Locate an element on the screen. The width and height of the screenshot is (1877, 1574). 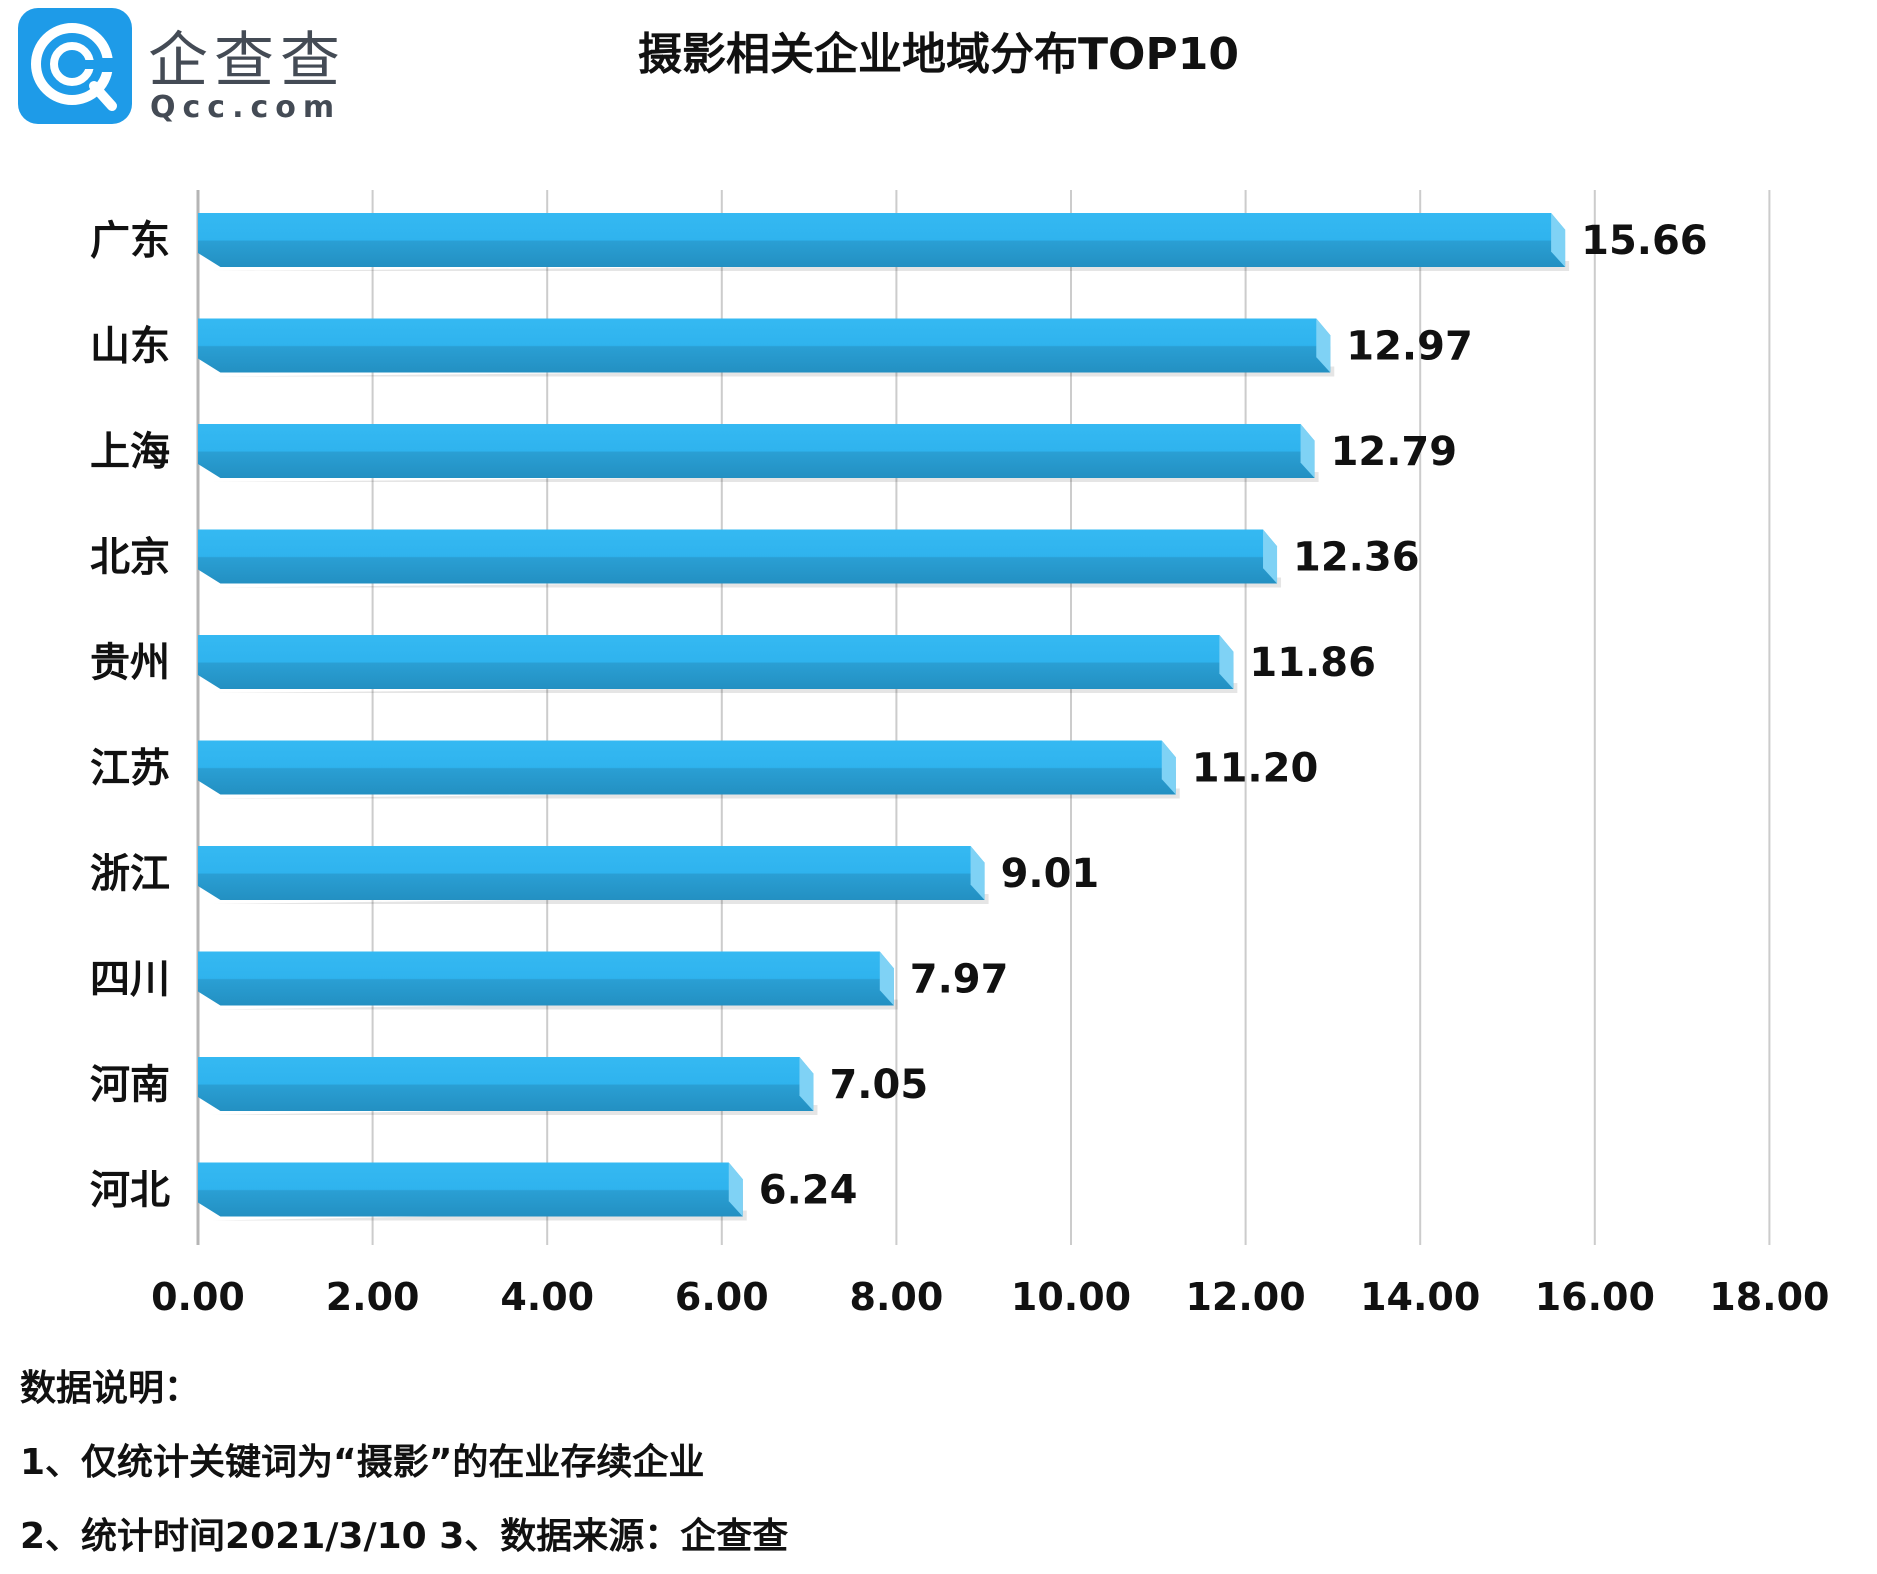
category-label: 江苏 is located at coordinates (130, 769).